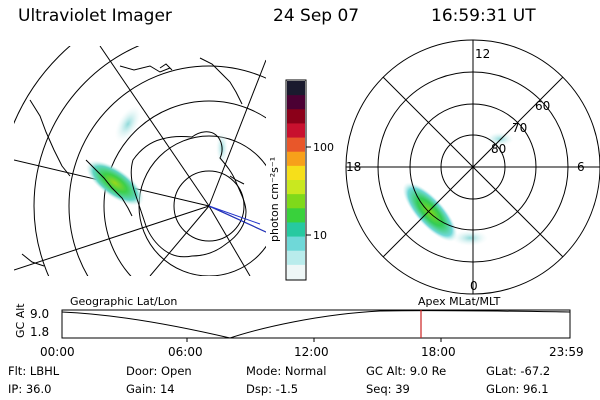  I want to click on colorbar-frame, so click(296, 180).